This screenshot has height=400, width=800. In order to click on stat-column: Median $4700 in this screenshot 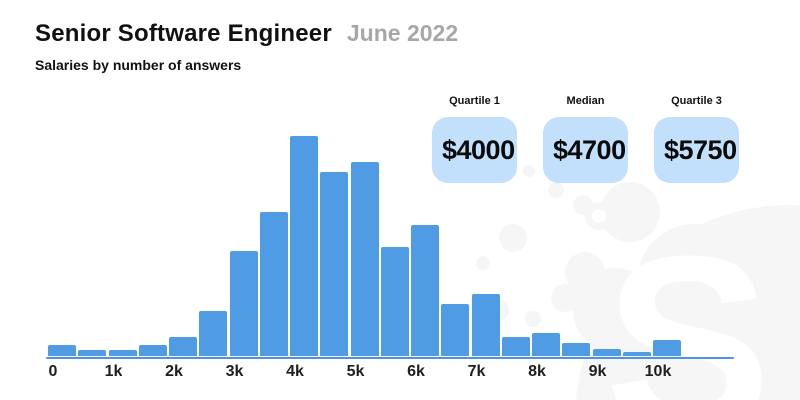, I will do `click(585, 138)`.